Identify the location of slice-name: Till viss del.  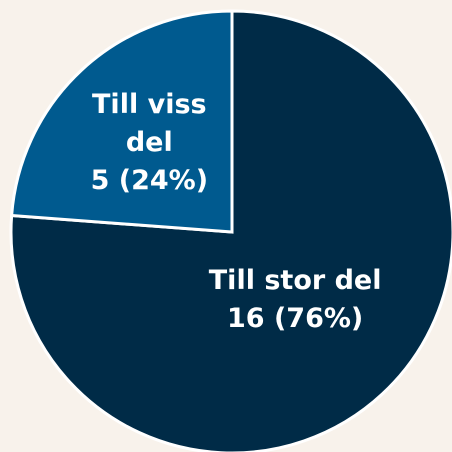
(149, 123).